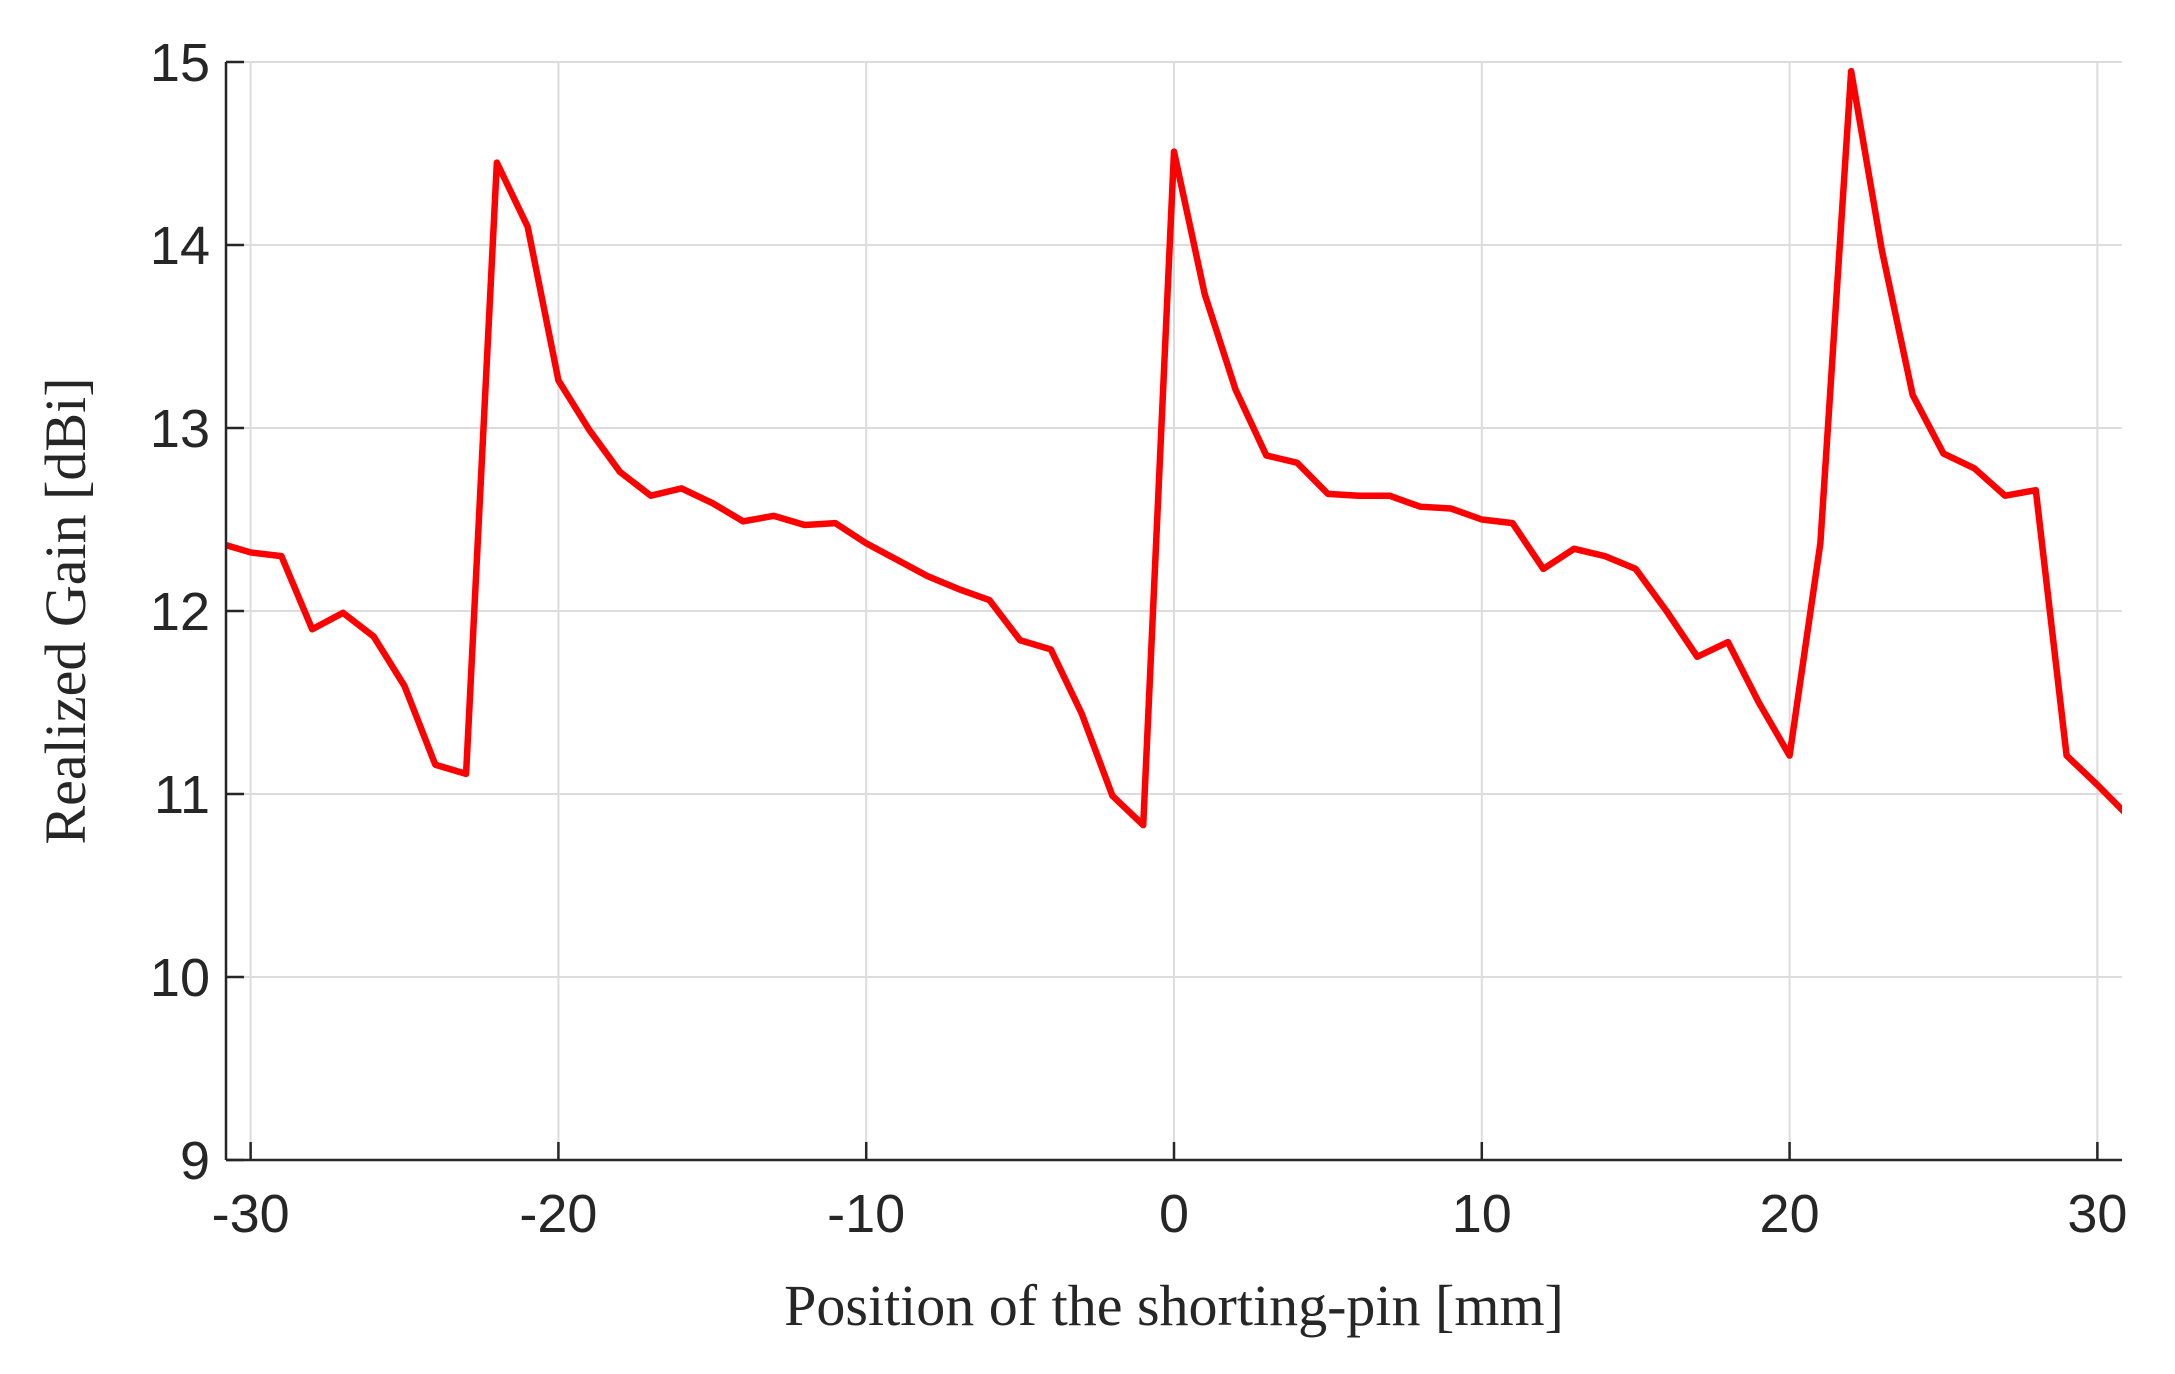  I want to click on x-tick-label: 10, so click(1482, 1214).